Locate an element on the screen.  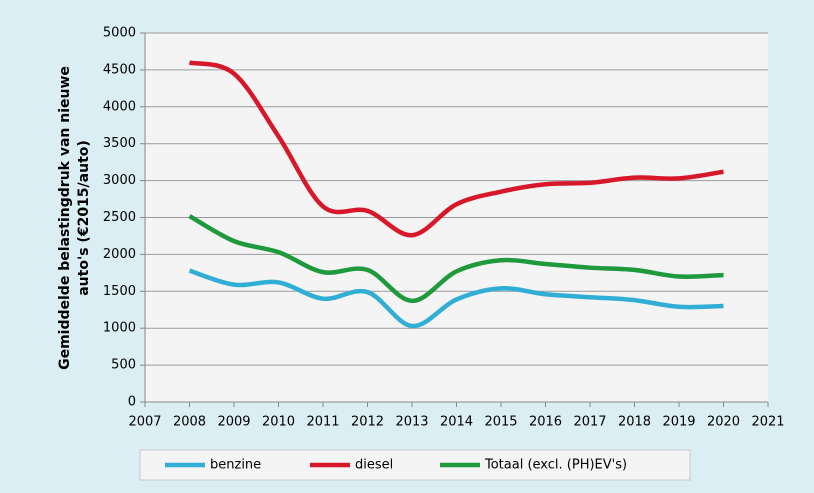
x-tick-label: 2007 is located at coordinates (144, 422).